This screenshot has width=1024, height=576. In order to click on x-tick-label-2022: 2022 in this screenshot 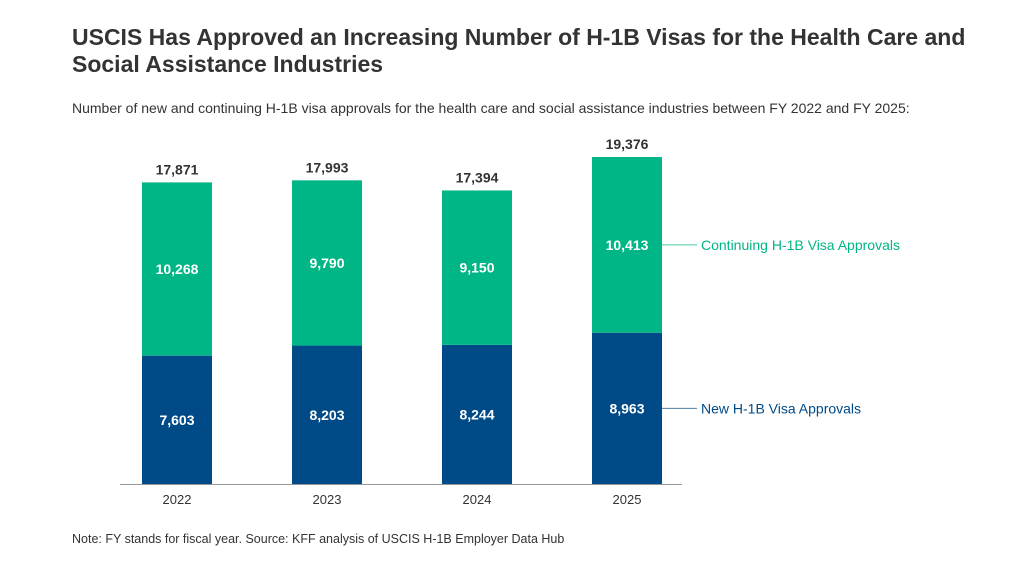, I will do `click(177, 499)`.